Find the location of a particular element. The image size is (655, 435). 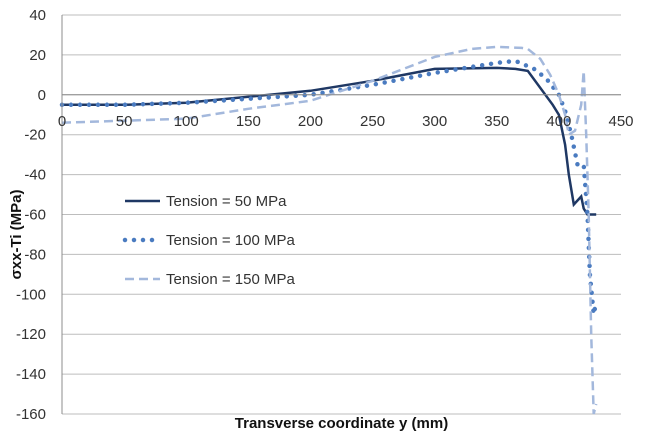

y-tick-label: -20 is located at coordinates (35, 135).